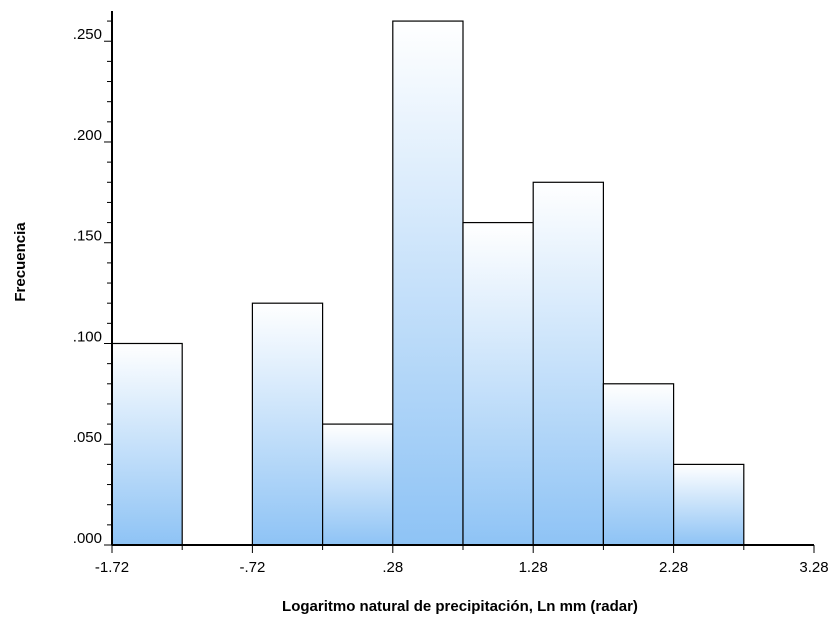  Describe the element at coordinates (252, 567) in the screenshot. I see `x-tick-label: -.72` at that location.